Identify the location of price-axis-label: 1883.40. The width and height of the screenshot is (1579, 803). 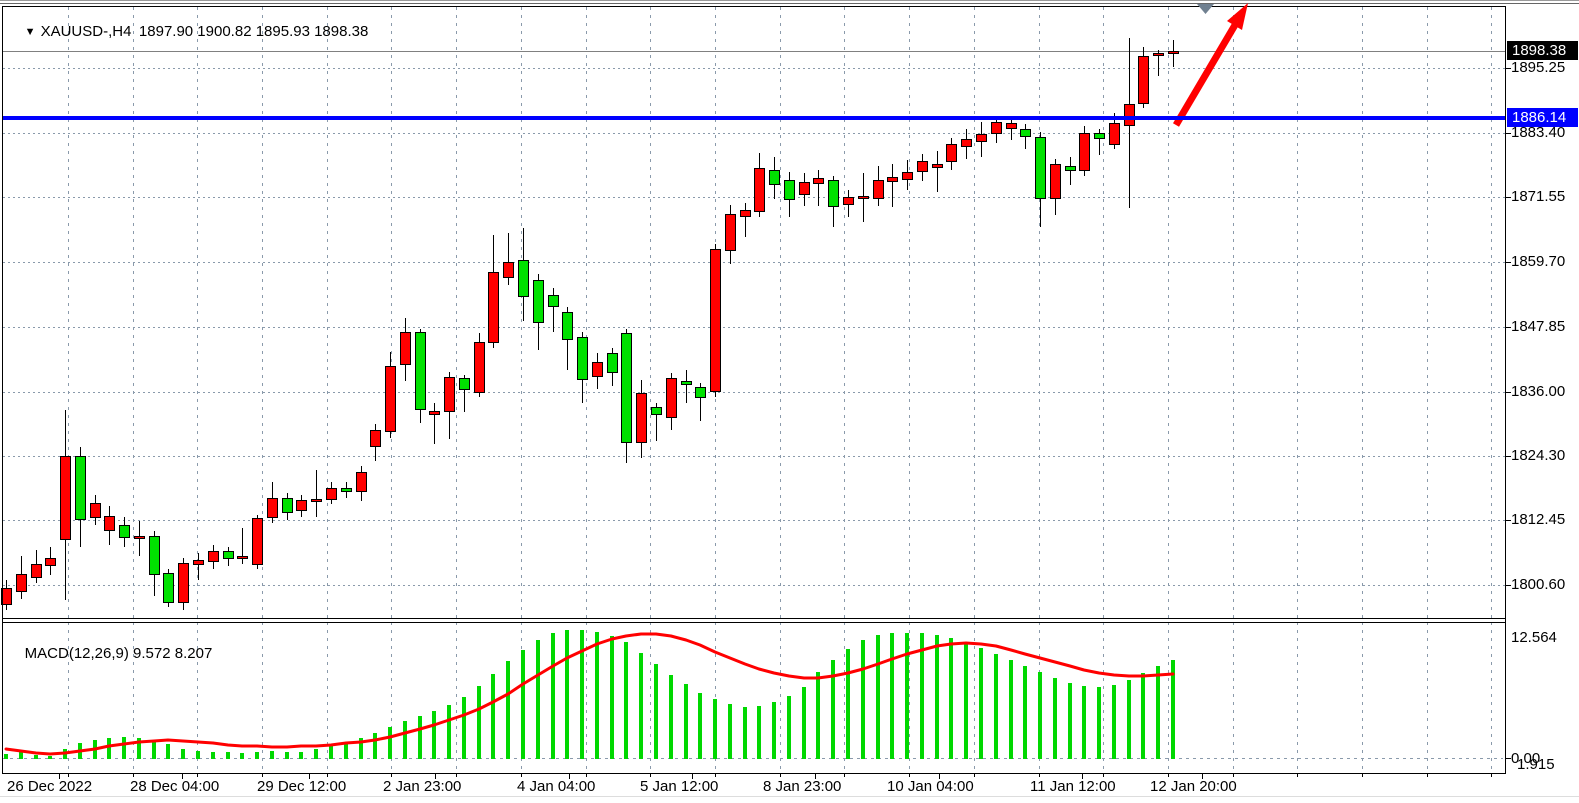
(1538, 132).